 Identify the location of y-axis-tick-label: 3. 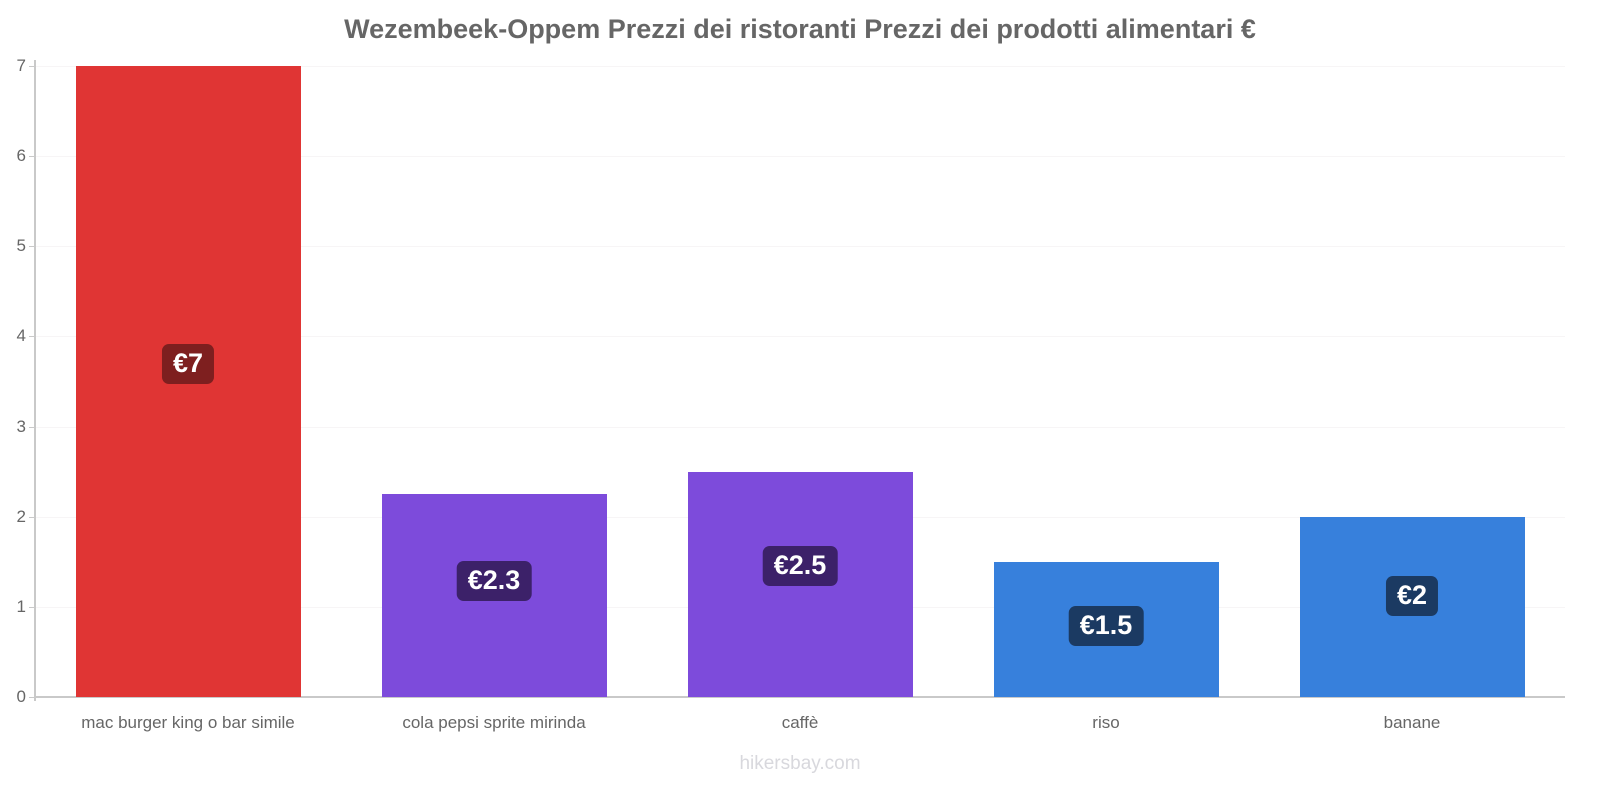
(21, 426).